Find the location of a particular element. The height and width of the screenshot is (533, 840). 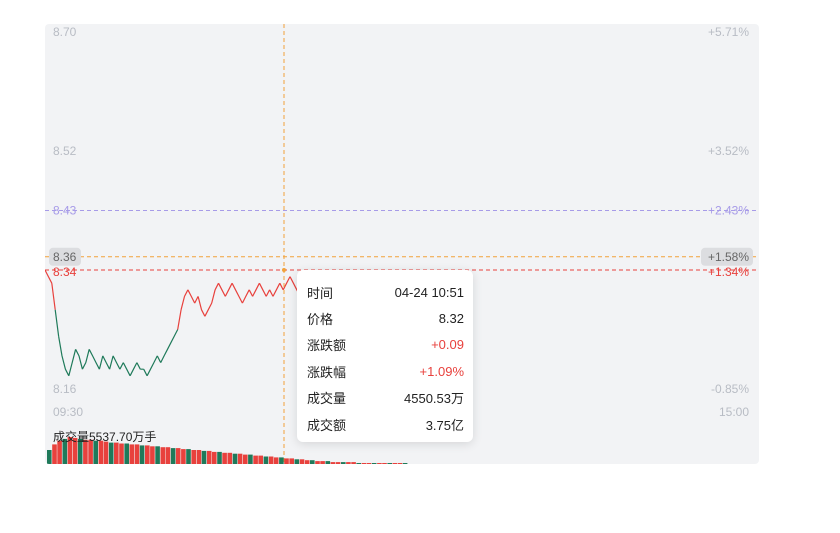

tooltip-key: 时间 is located at coordinates (320, 293).